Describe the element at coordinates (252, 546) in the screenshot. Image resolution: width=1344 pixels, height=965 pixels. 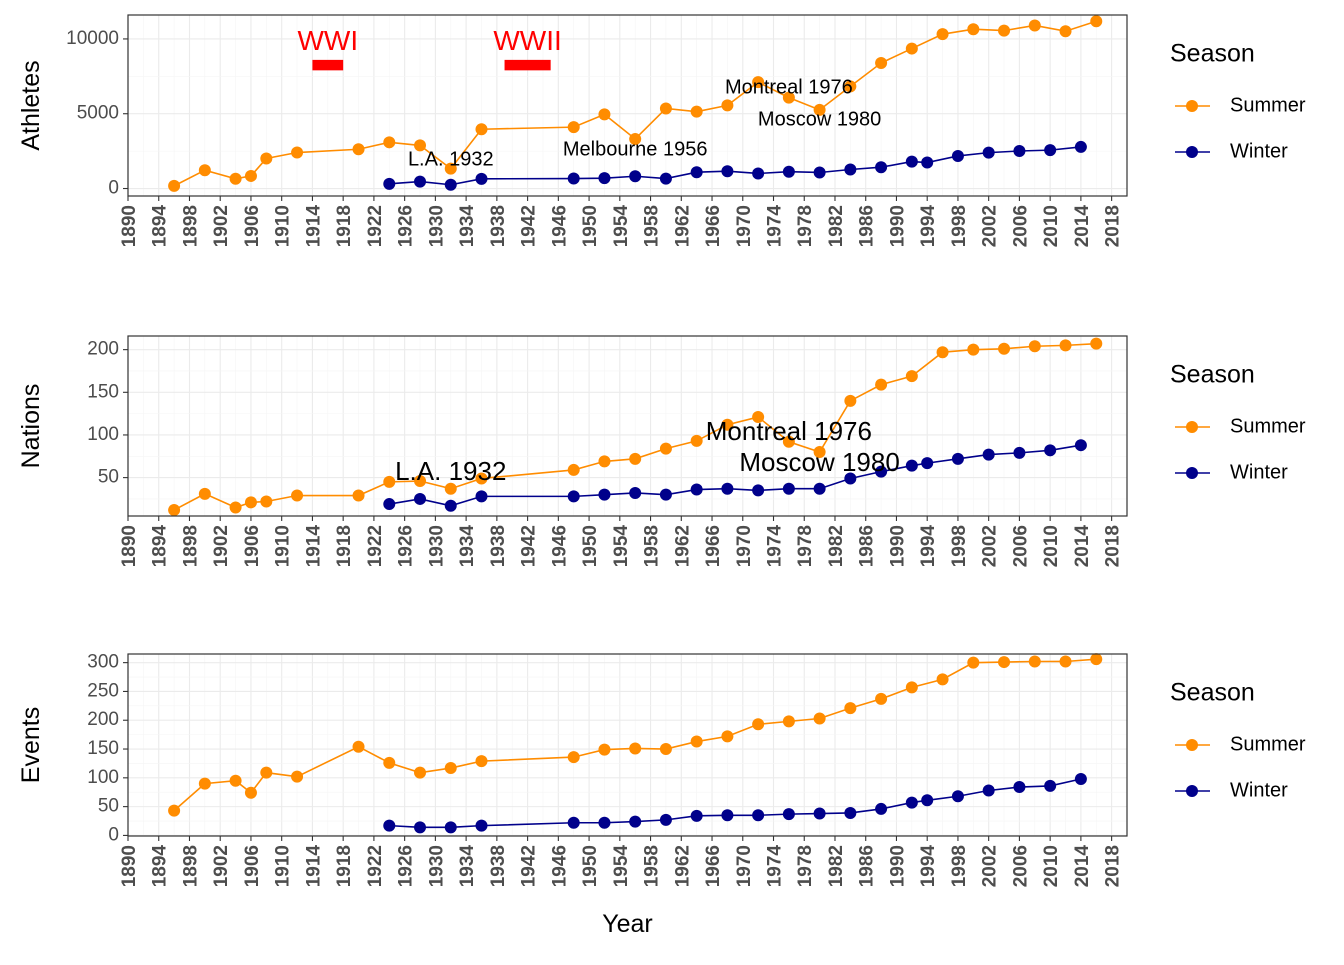
I see `x-tick-label: 1906` at that location.